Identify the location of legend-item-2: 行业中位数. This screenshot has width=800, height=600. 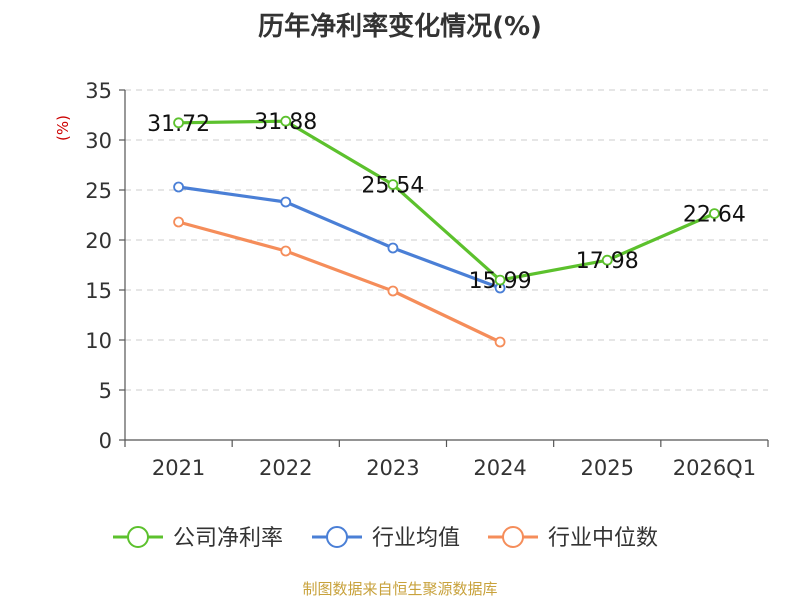
(573, 538).